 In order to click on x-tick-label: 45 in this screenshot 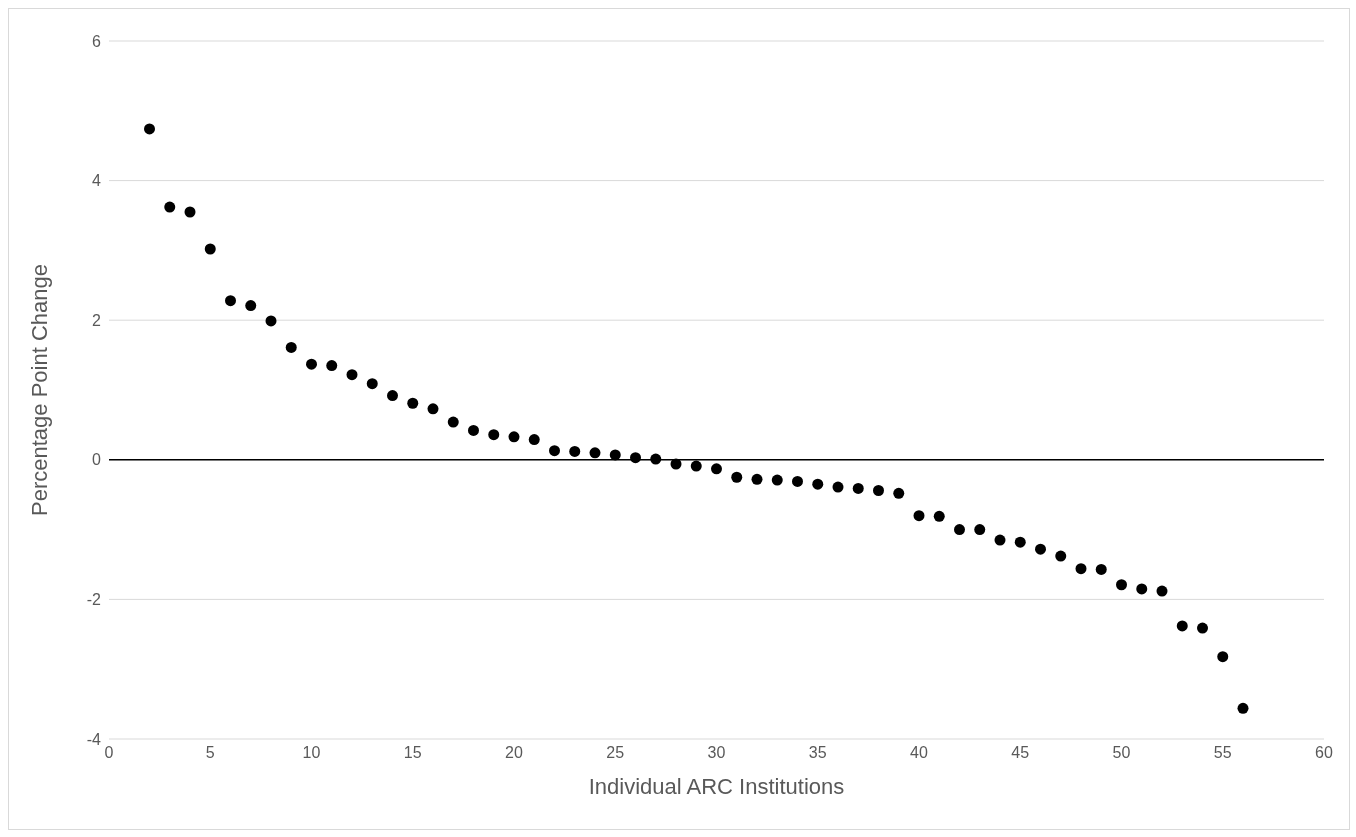, I will do `click(1020, 753)`.